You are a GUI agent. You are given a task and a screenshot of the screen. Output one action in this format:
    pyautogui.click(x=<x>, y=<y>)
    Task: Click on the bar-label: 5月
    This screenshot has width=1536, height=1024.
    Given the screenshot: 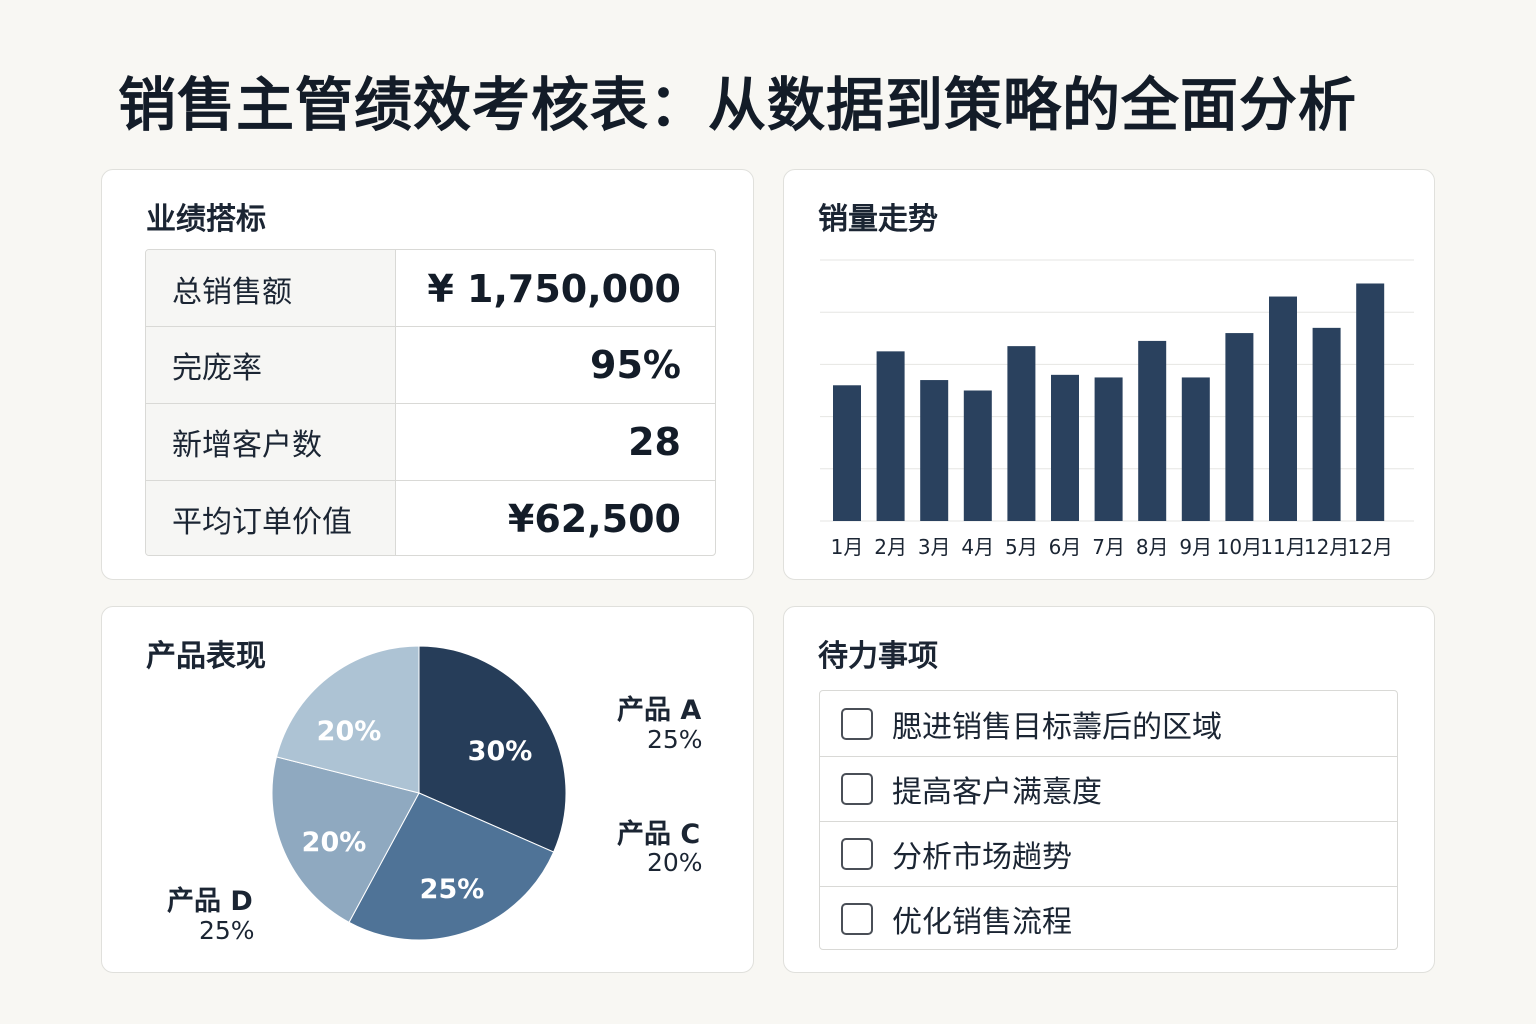 What is the action you would take?
    pyautogui.click(x=1021, y=547)
    